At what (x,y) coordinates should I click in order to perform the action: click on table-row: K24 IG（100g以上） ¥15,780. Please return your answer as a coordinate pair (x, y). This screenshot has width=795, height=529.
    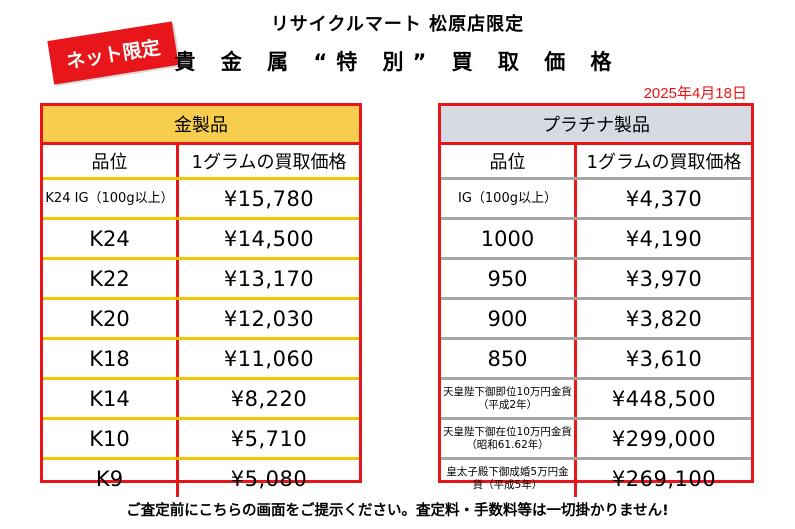
    Looking at the image, I should click on (201, 200).